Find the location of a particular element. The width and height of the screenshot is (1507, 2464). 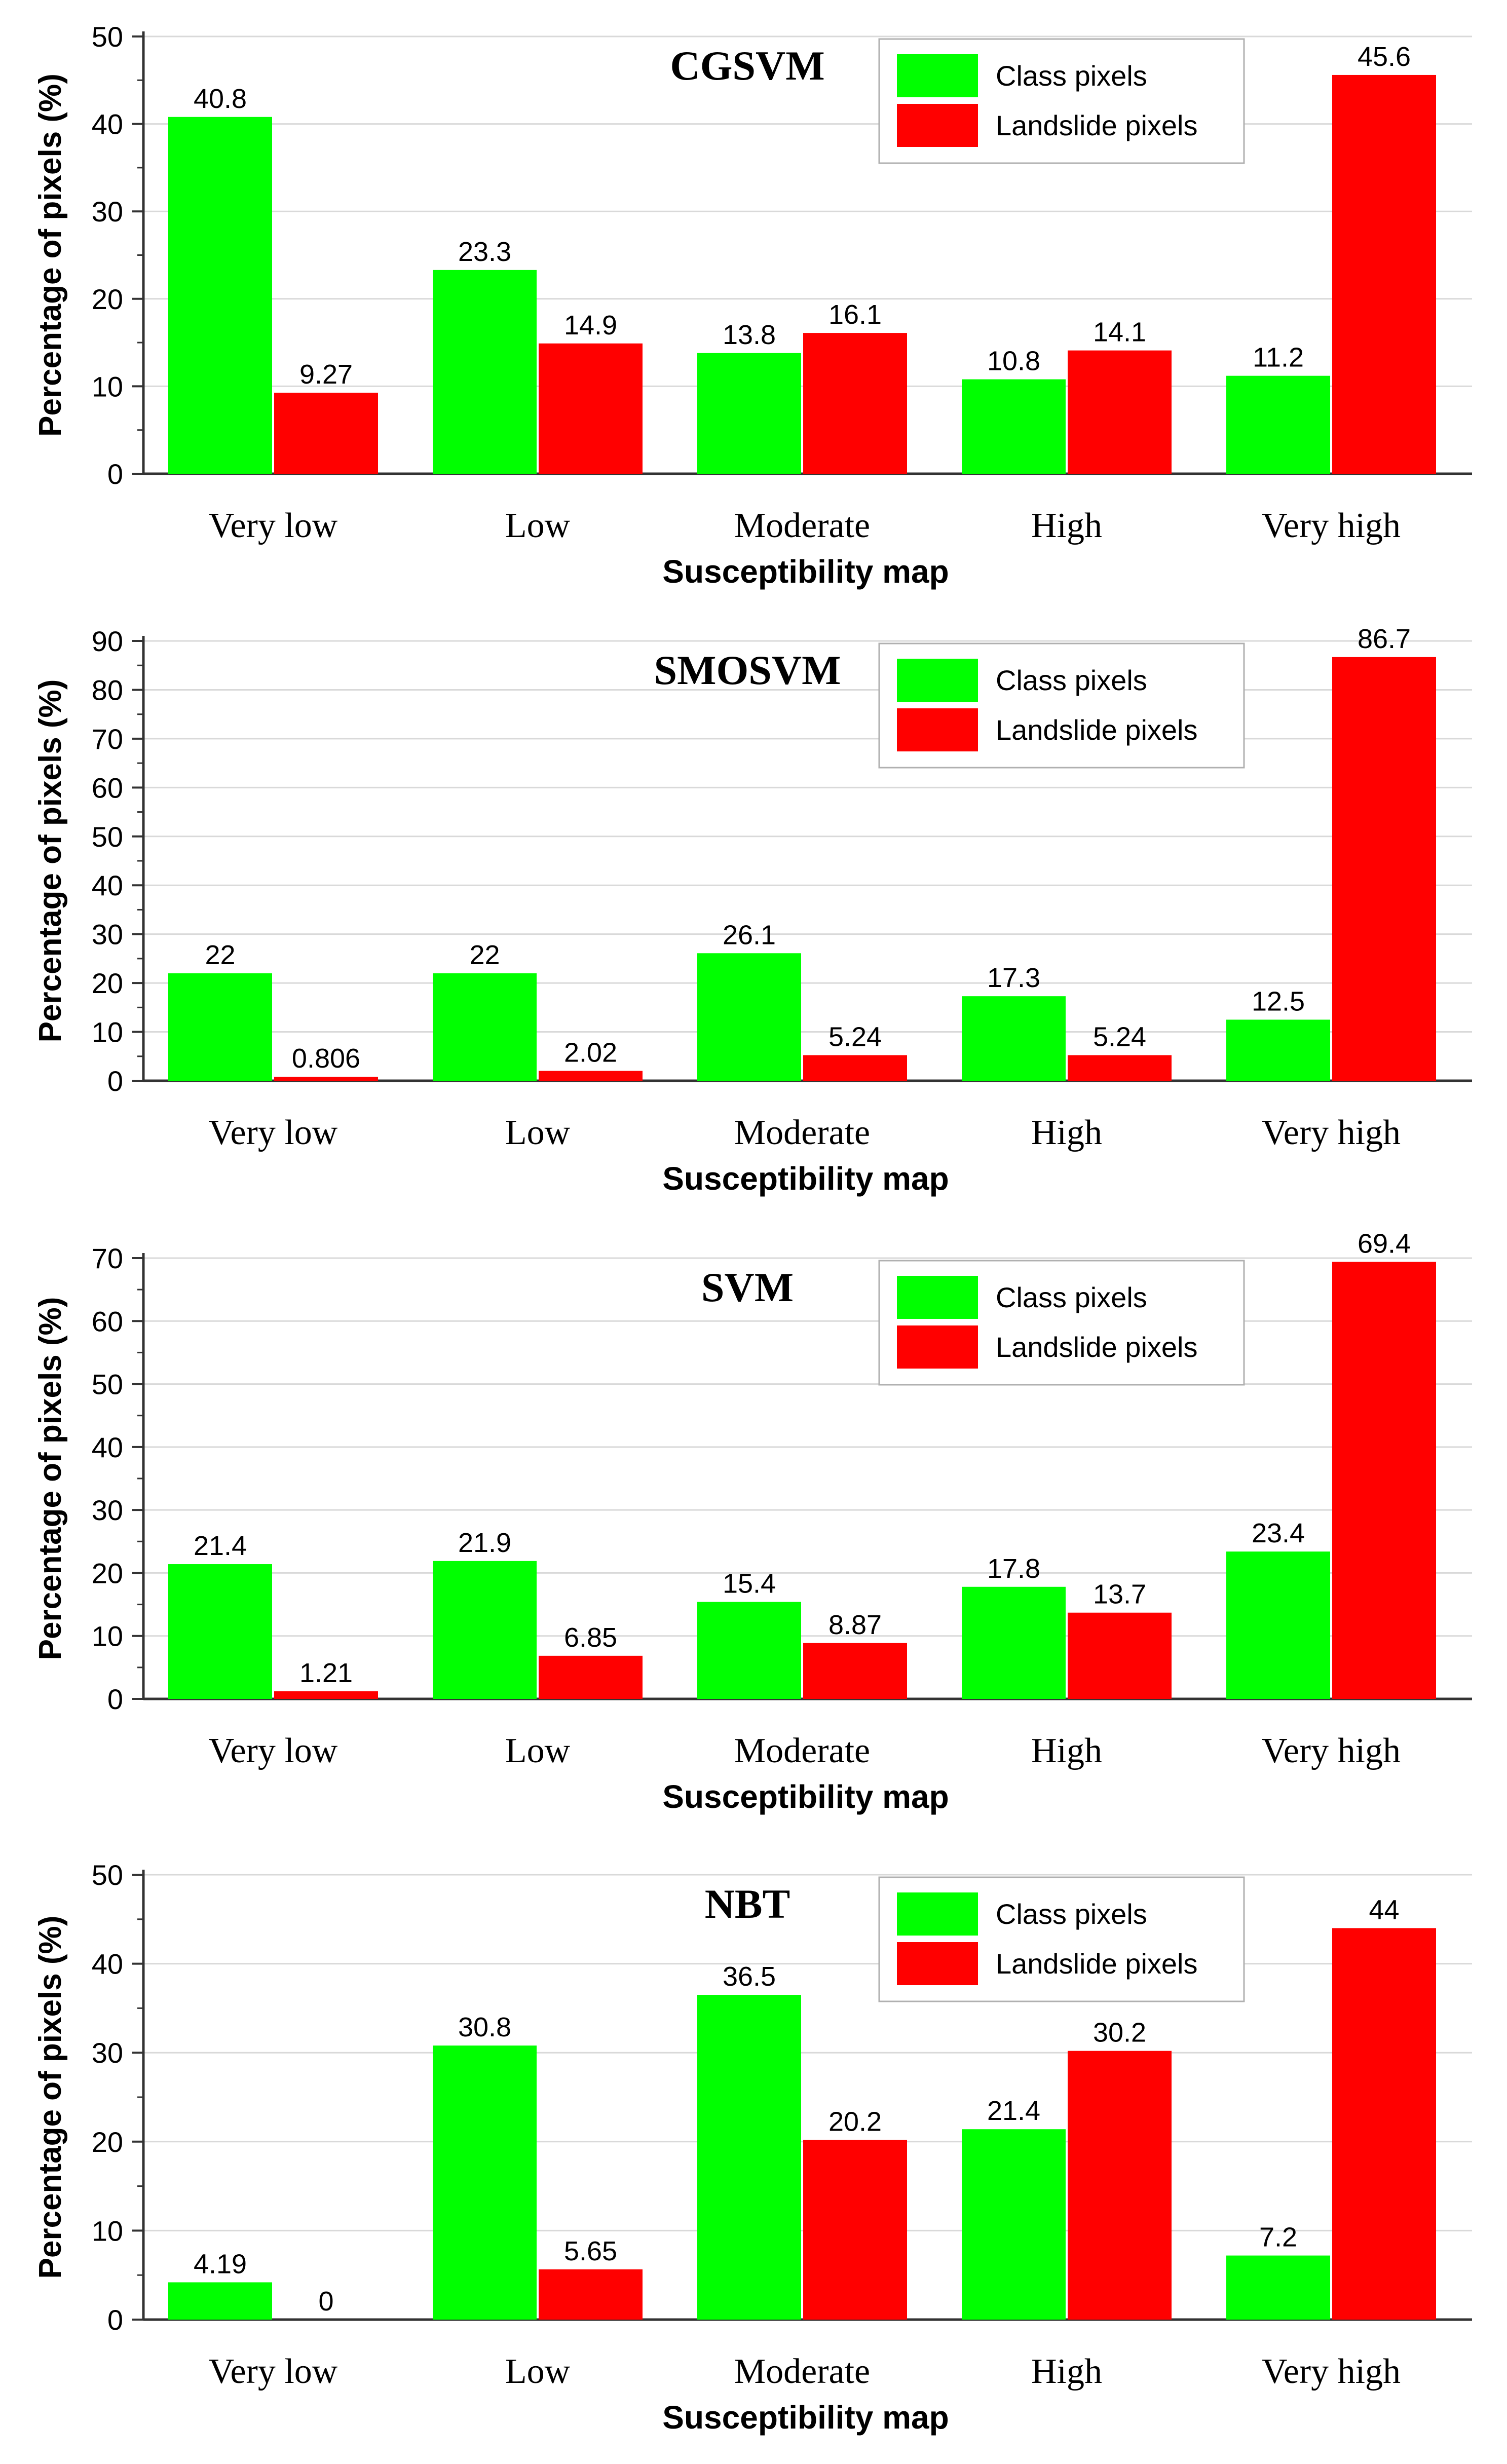

data-label: 4.19 is located at coordinates (220, 2264).